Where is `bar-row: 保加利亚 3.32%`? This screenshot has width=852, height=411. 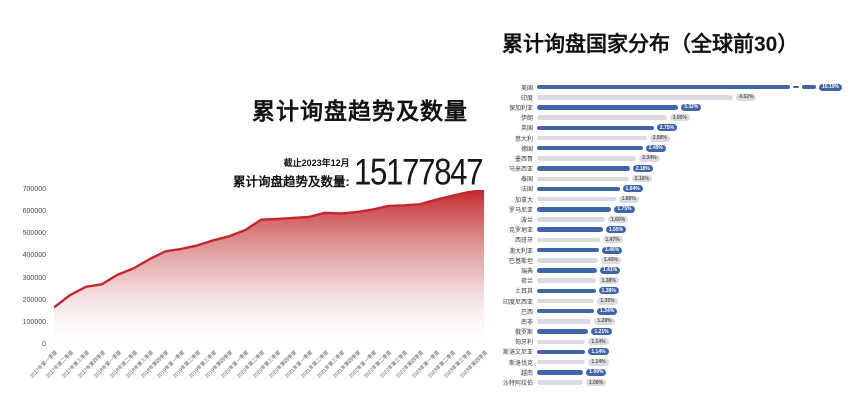
bar-row: 保加利亚 3.32% is located at coordinates (671, 107).